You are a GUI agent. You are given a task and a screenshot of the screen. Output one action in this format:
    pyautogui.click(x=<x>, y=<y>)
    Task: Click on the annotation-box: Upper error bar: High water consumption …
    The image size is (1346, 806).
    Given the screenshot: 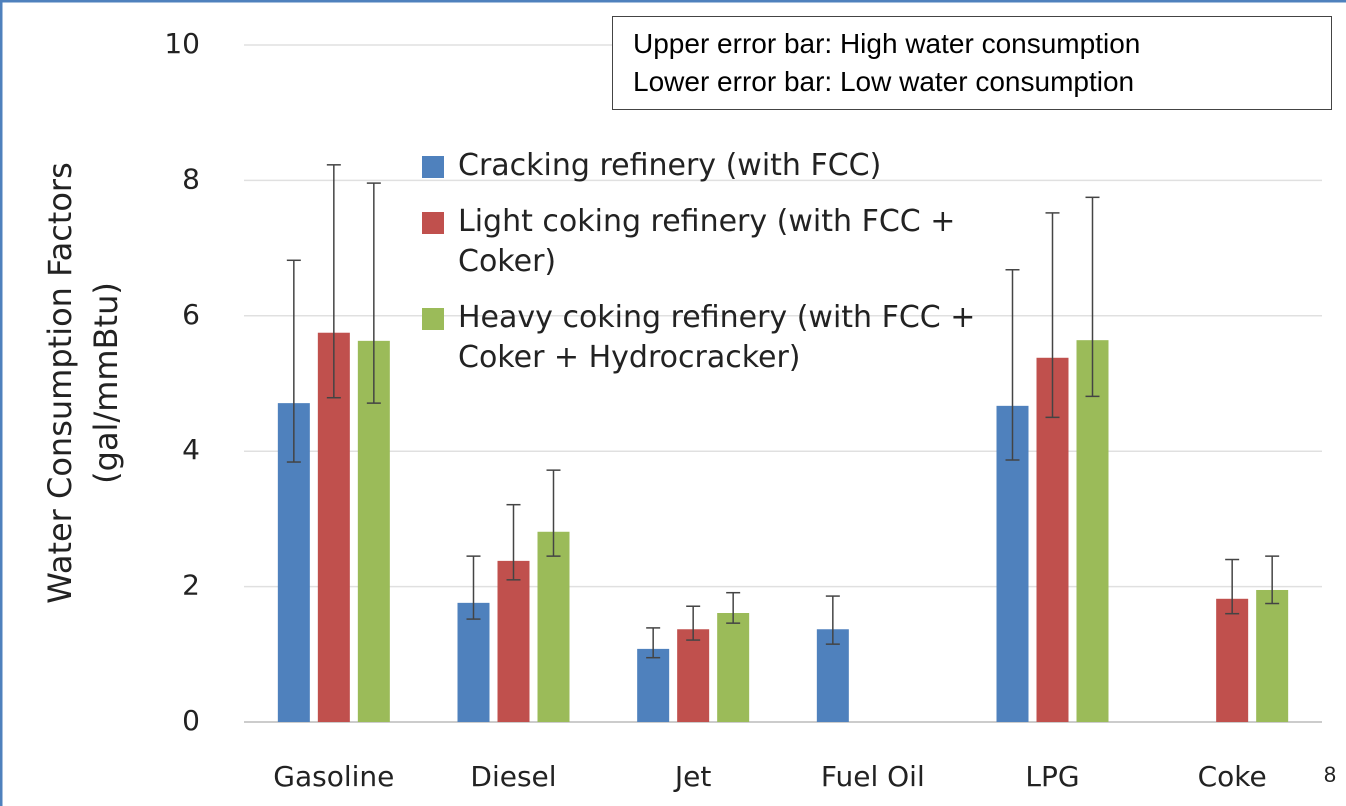 What is the action you would take?
    pyautogui.click(x=972, y=63)
    